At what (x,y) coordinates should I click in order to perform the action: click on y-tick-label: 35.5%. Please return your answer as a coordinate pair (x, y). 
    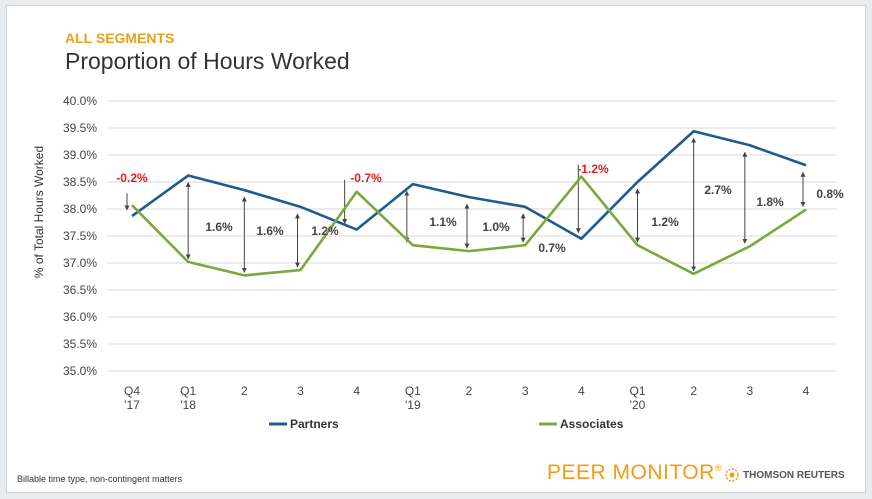
    Looking at the image, I should click on (80, 344).